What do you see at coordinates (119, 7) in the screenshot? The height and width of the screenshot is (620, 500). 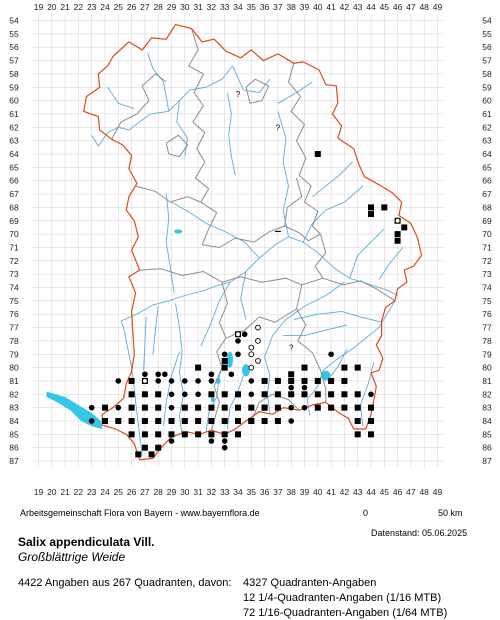 I see `x-label: 25` at bounding box center [119, 7].